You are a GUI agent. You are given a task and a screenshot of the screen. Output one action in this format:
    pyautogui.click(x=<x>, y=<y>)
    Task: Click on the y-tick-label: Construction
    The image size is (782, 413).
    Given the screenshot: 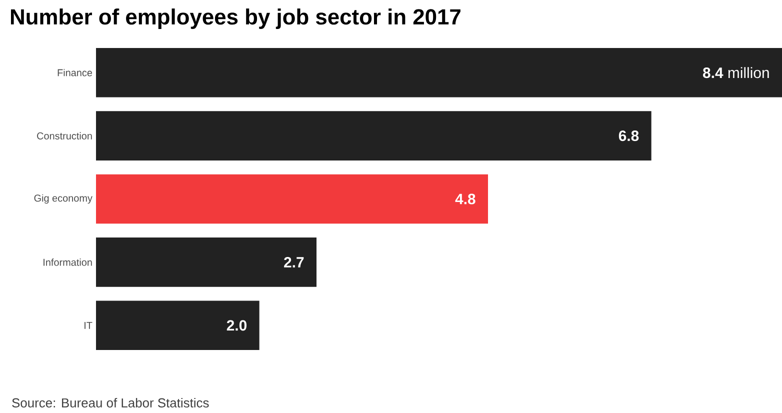 What is the action you would take?
    pyautogui.click(x=64, y=136)
    